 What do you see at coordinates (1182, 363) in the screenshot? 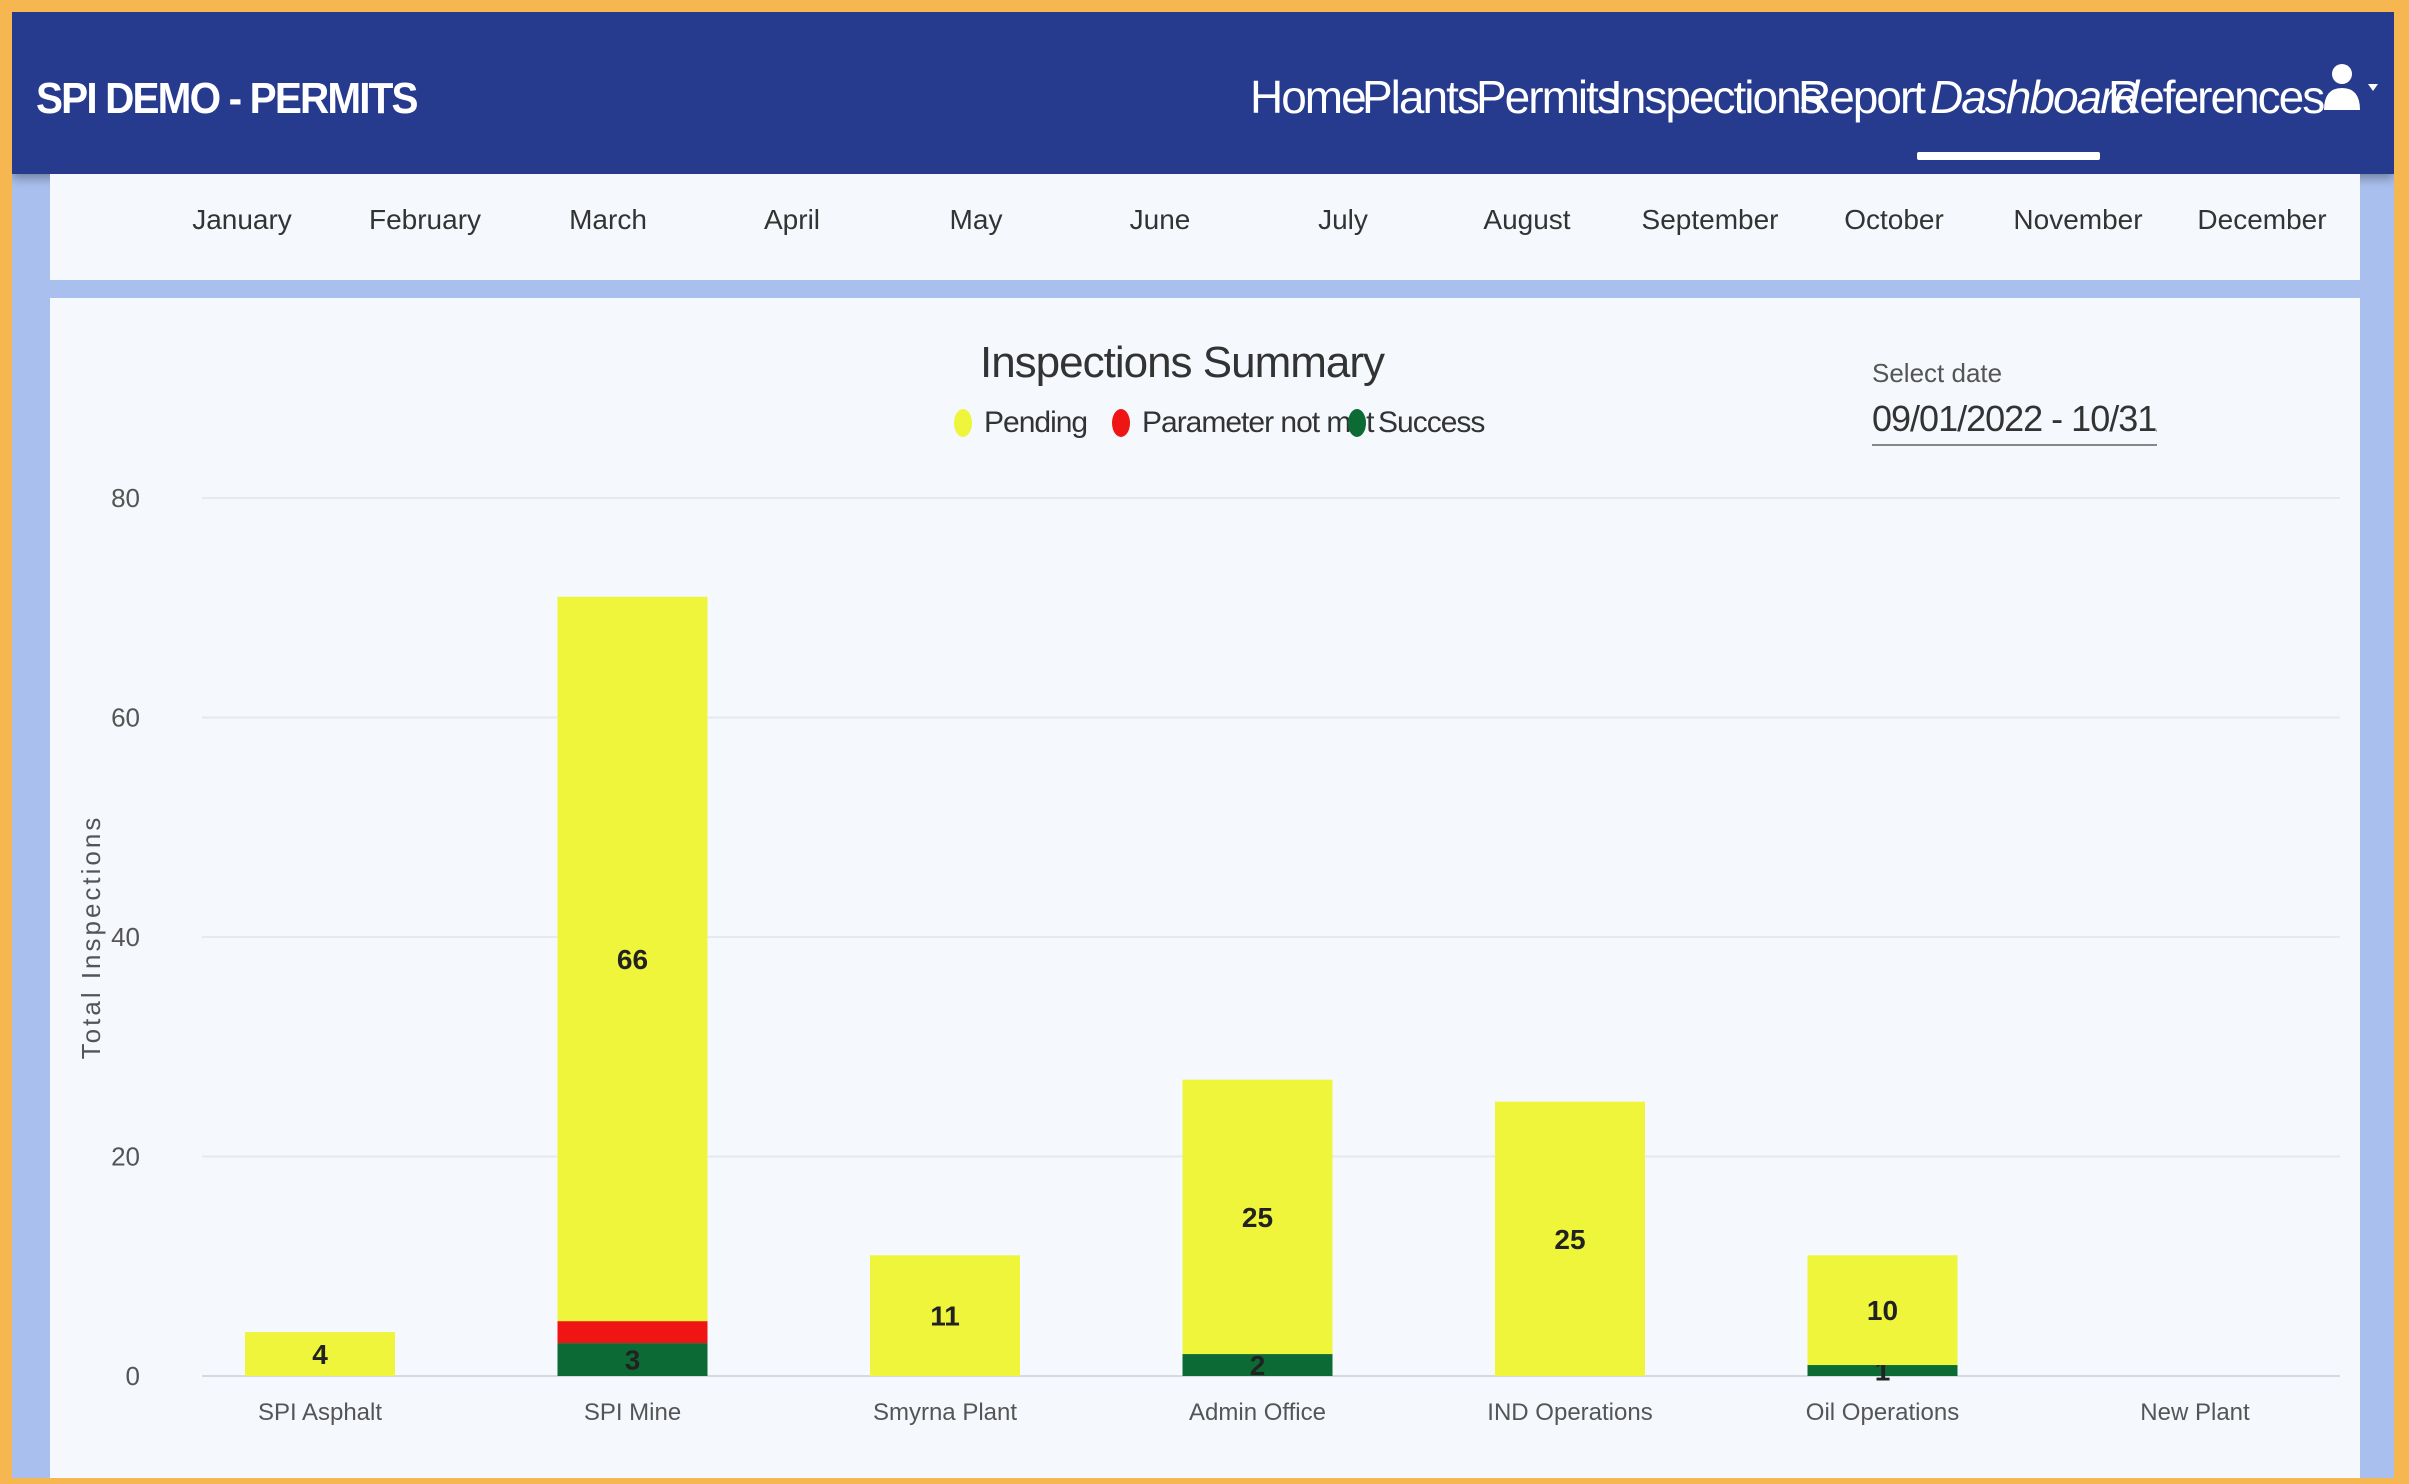
I see `chart-title: Inspections Summary` at bounding box center [1182, 363].